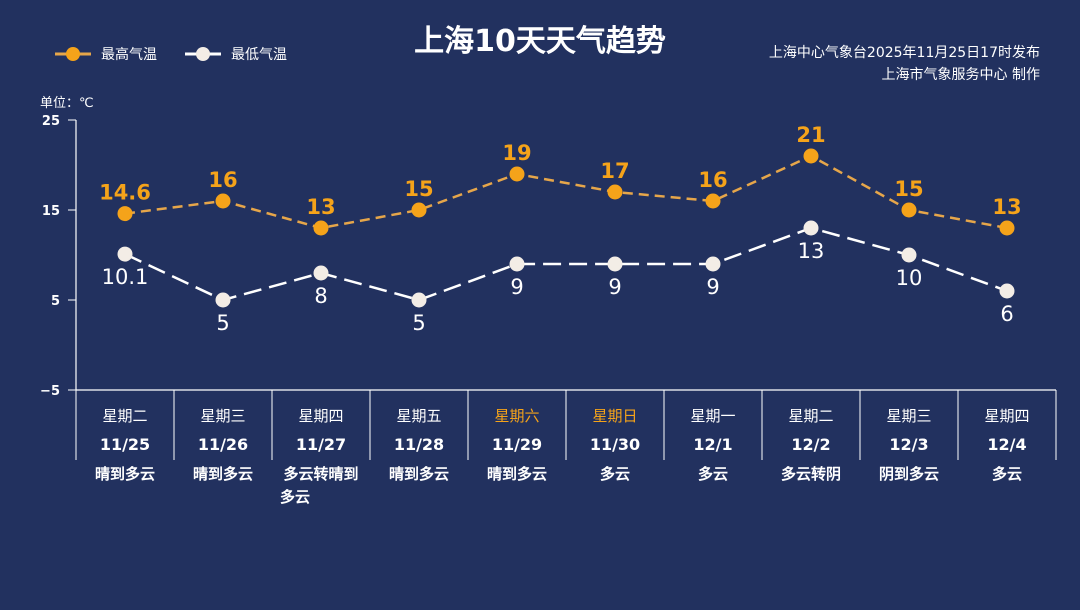 This screenshot has height=610, width=1080. I want to click on weather-label: 多云转晴到, so click(320, 474).